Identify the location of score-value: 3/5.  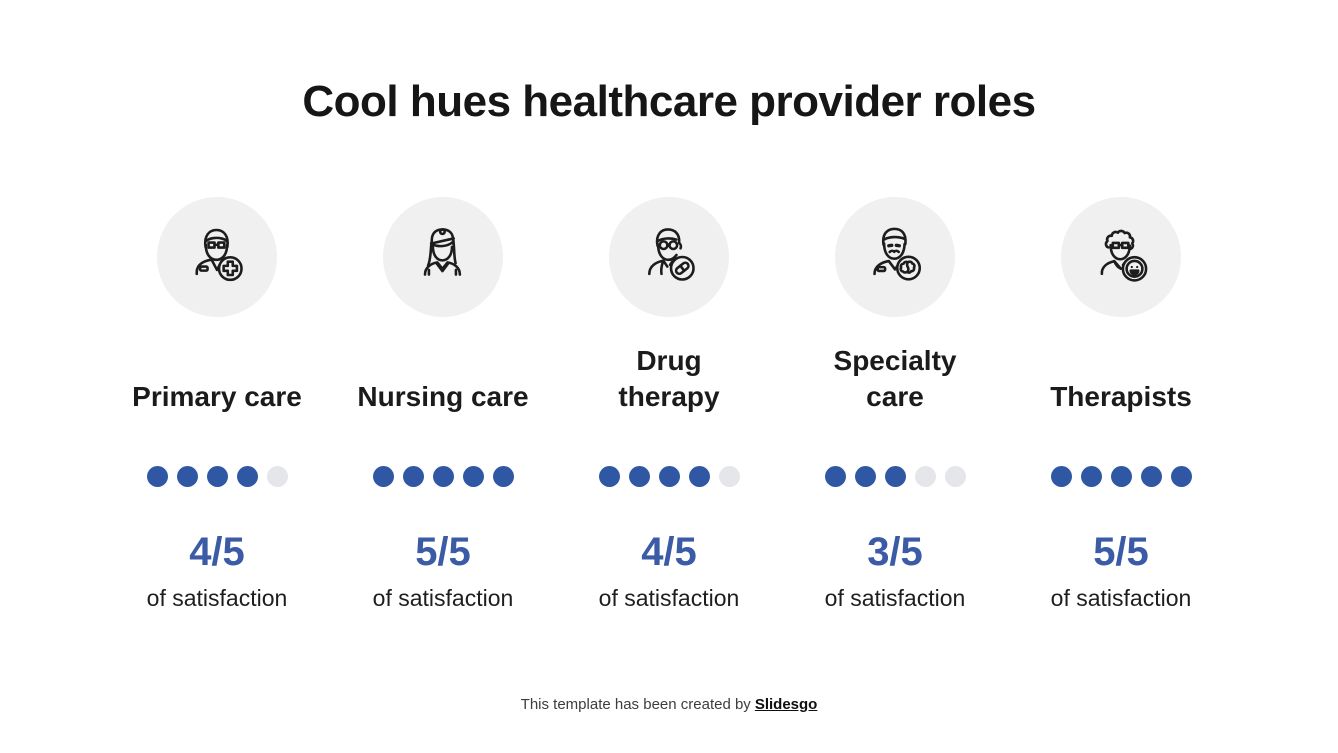
(895, 551).